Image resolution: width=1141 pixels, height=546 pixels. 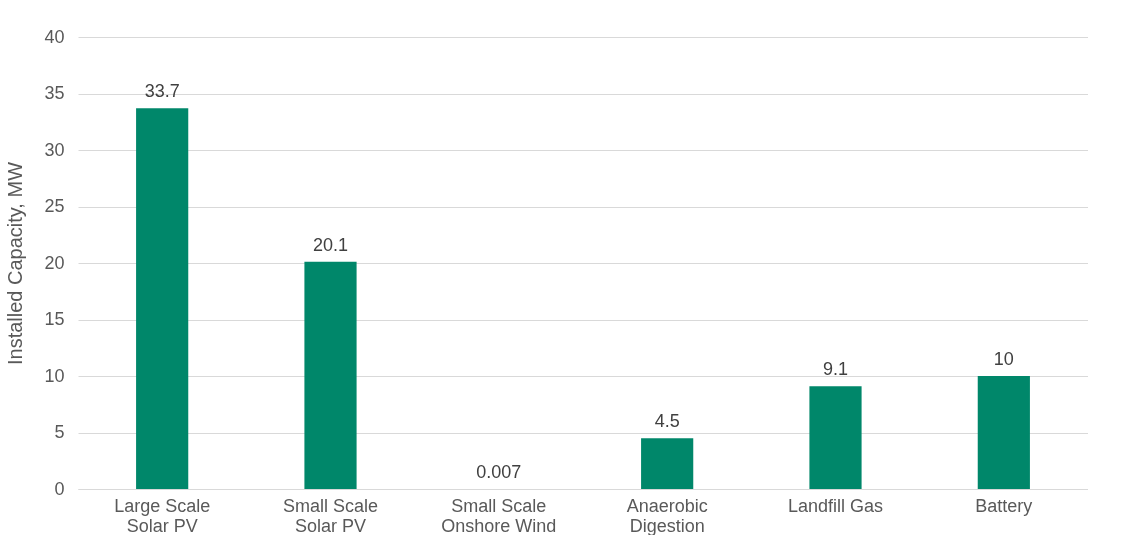 What do you see at coordinates (162, 515) in the screenshot?
I see `x-tick-label: Large Scale Solar PV` at bounding box center [162, 515].